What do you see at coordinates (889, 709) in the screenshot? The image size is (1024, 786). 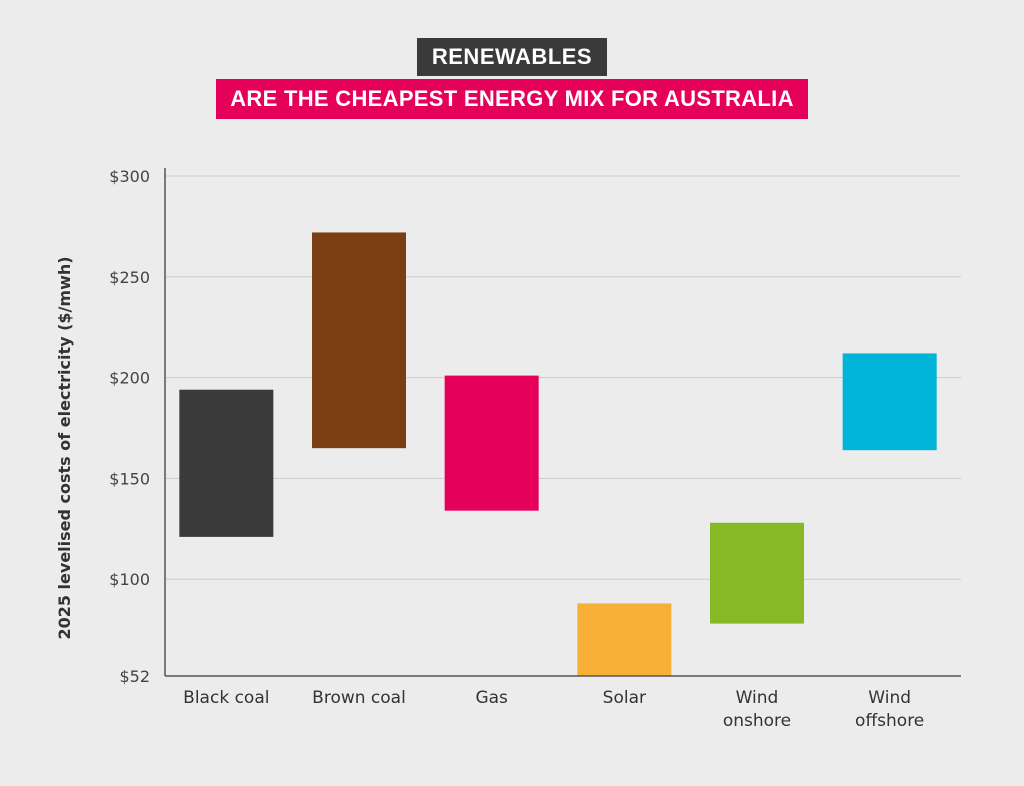 I see `x-category-label-wind-offshore: Wind offshore` at bounding box center [889, 709].